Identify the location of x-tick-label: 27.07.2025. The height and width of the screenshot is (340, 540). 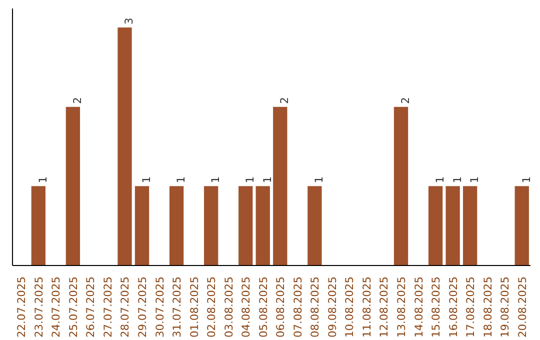
(107, 307).